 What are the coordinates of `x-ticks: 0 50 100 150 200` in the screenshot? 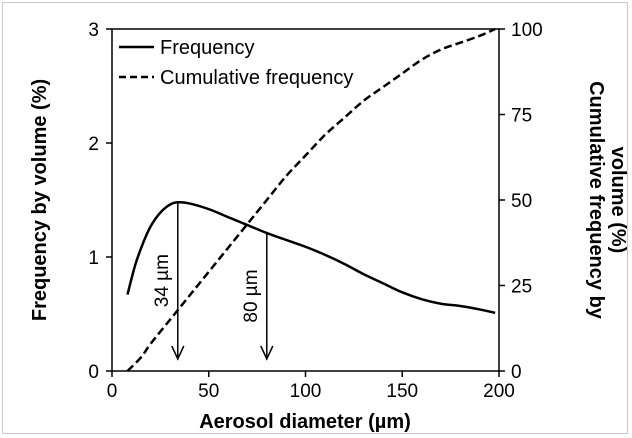 It's located at (311, 386).